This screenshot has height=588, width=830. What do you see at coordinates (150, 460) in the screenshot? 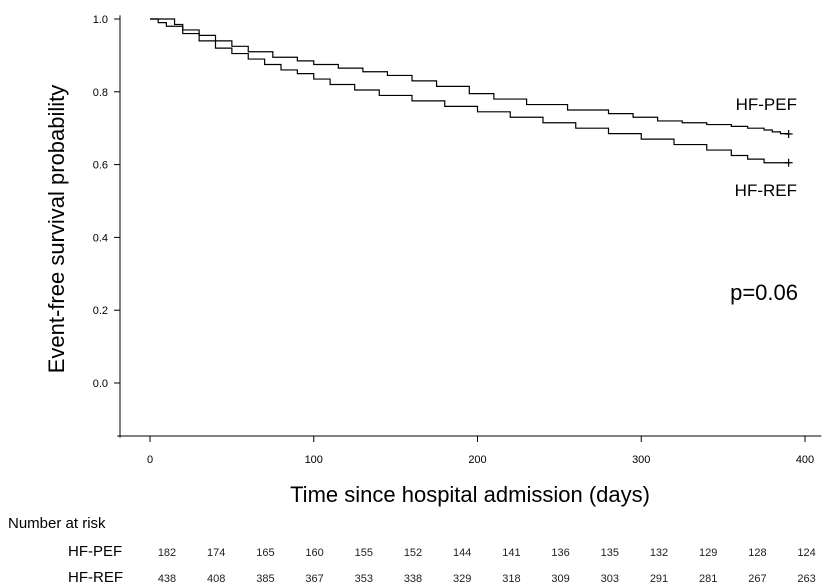
I see `x-tick-label: 0` at bounding box center [150, 460].